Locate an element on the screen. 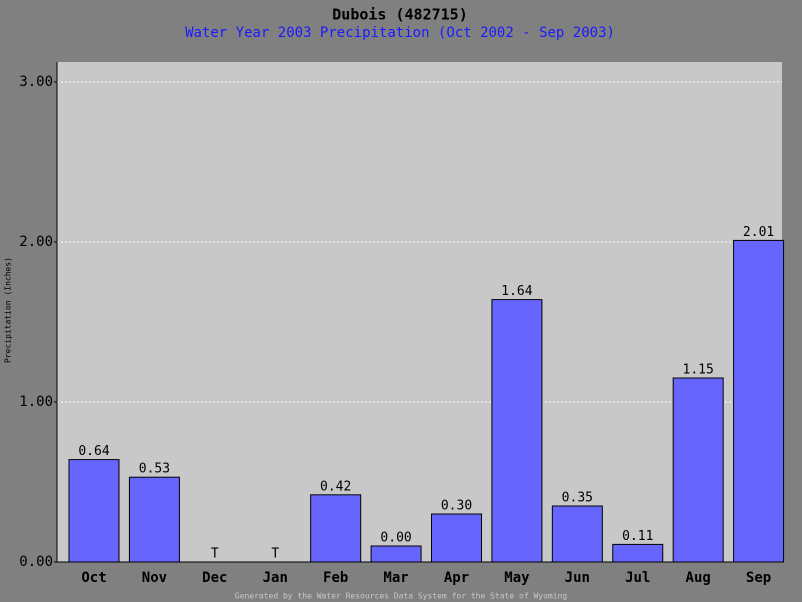 This screenshot has width=802, height=602. x-tick-label: Feb is located at coordinates (335, 578).